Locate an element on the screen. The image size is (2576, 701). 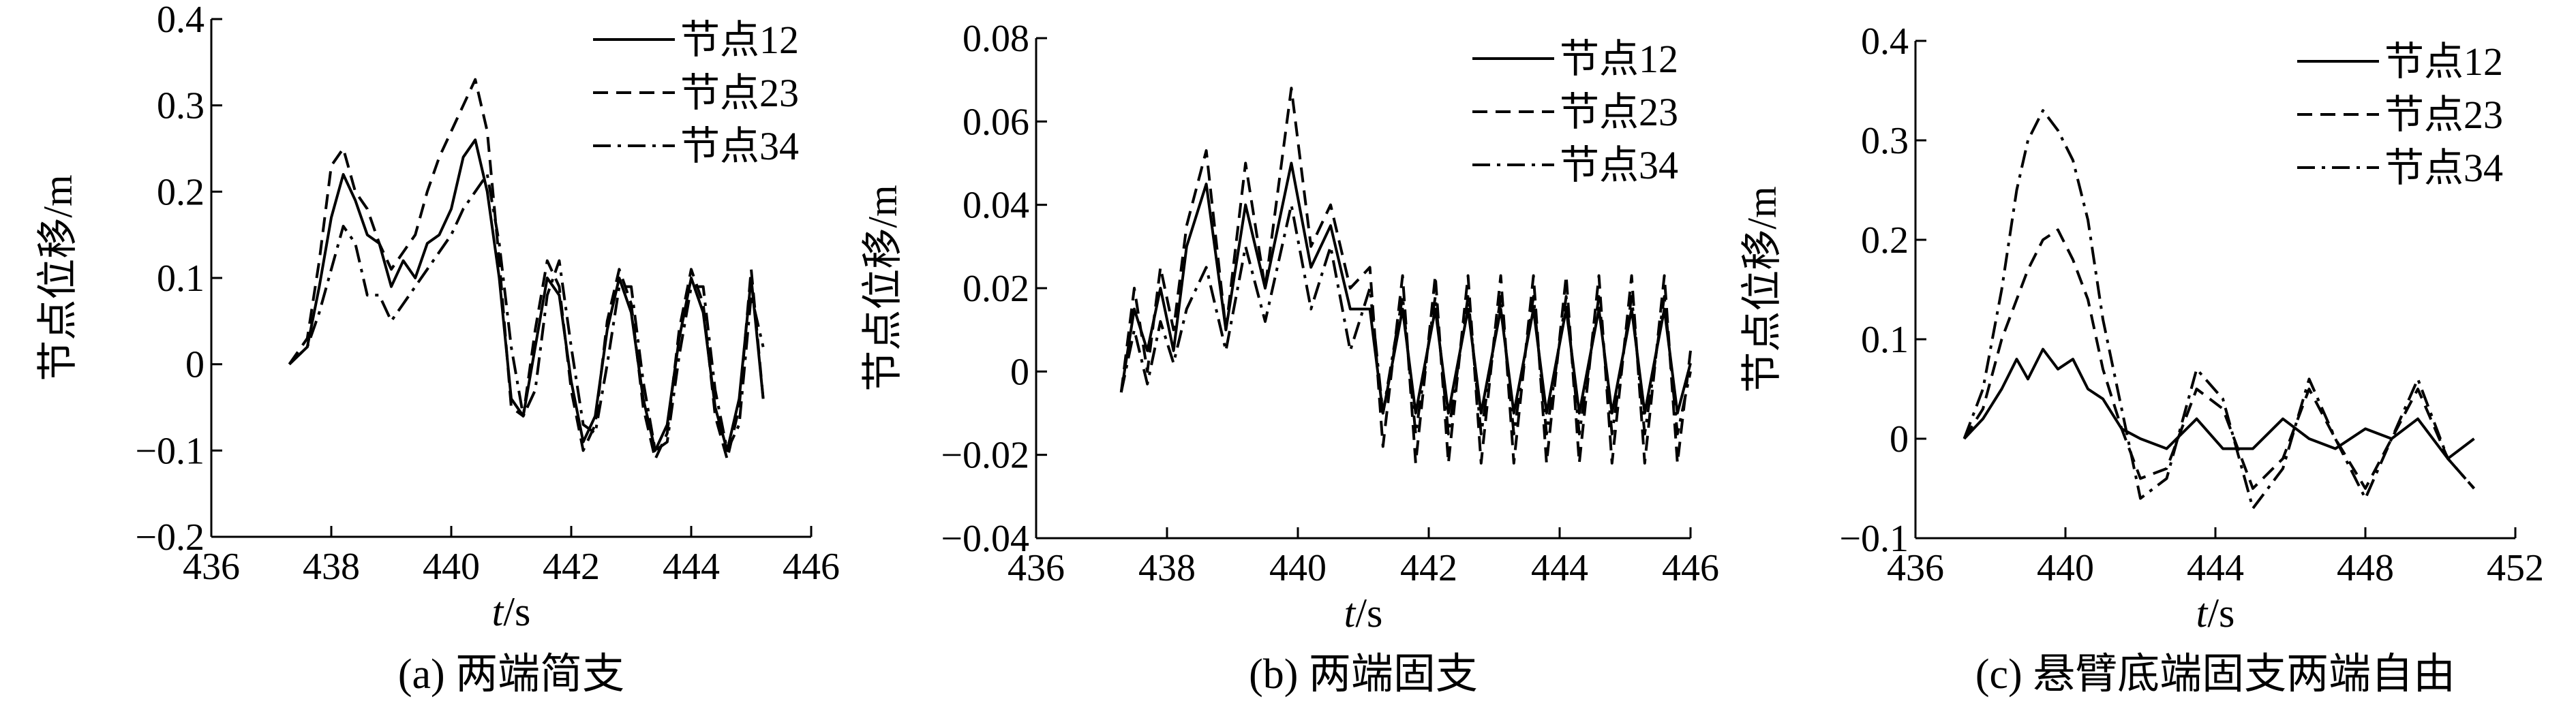
y-tick-label: 0.06 is located at coordinates (996, 122).